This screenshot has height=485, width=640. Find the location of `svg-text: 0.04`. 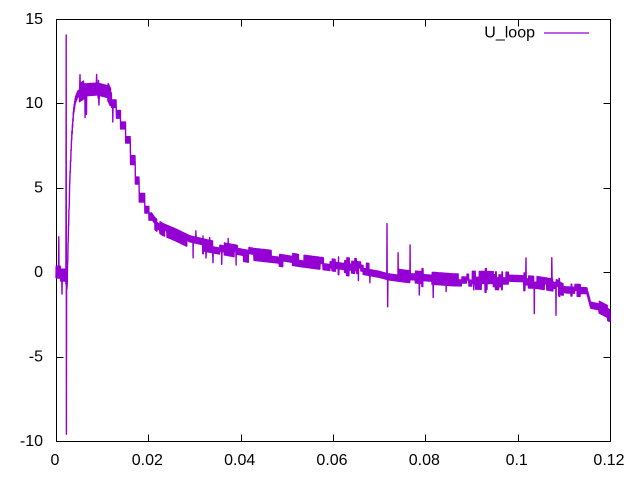

svg-text: 0.04 is located at coordinates (239, 460).